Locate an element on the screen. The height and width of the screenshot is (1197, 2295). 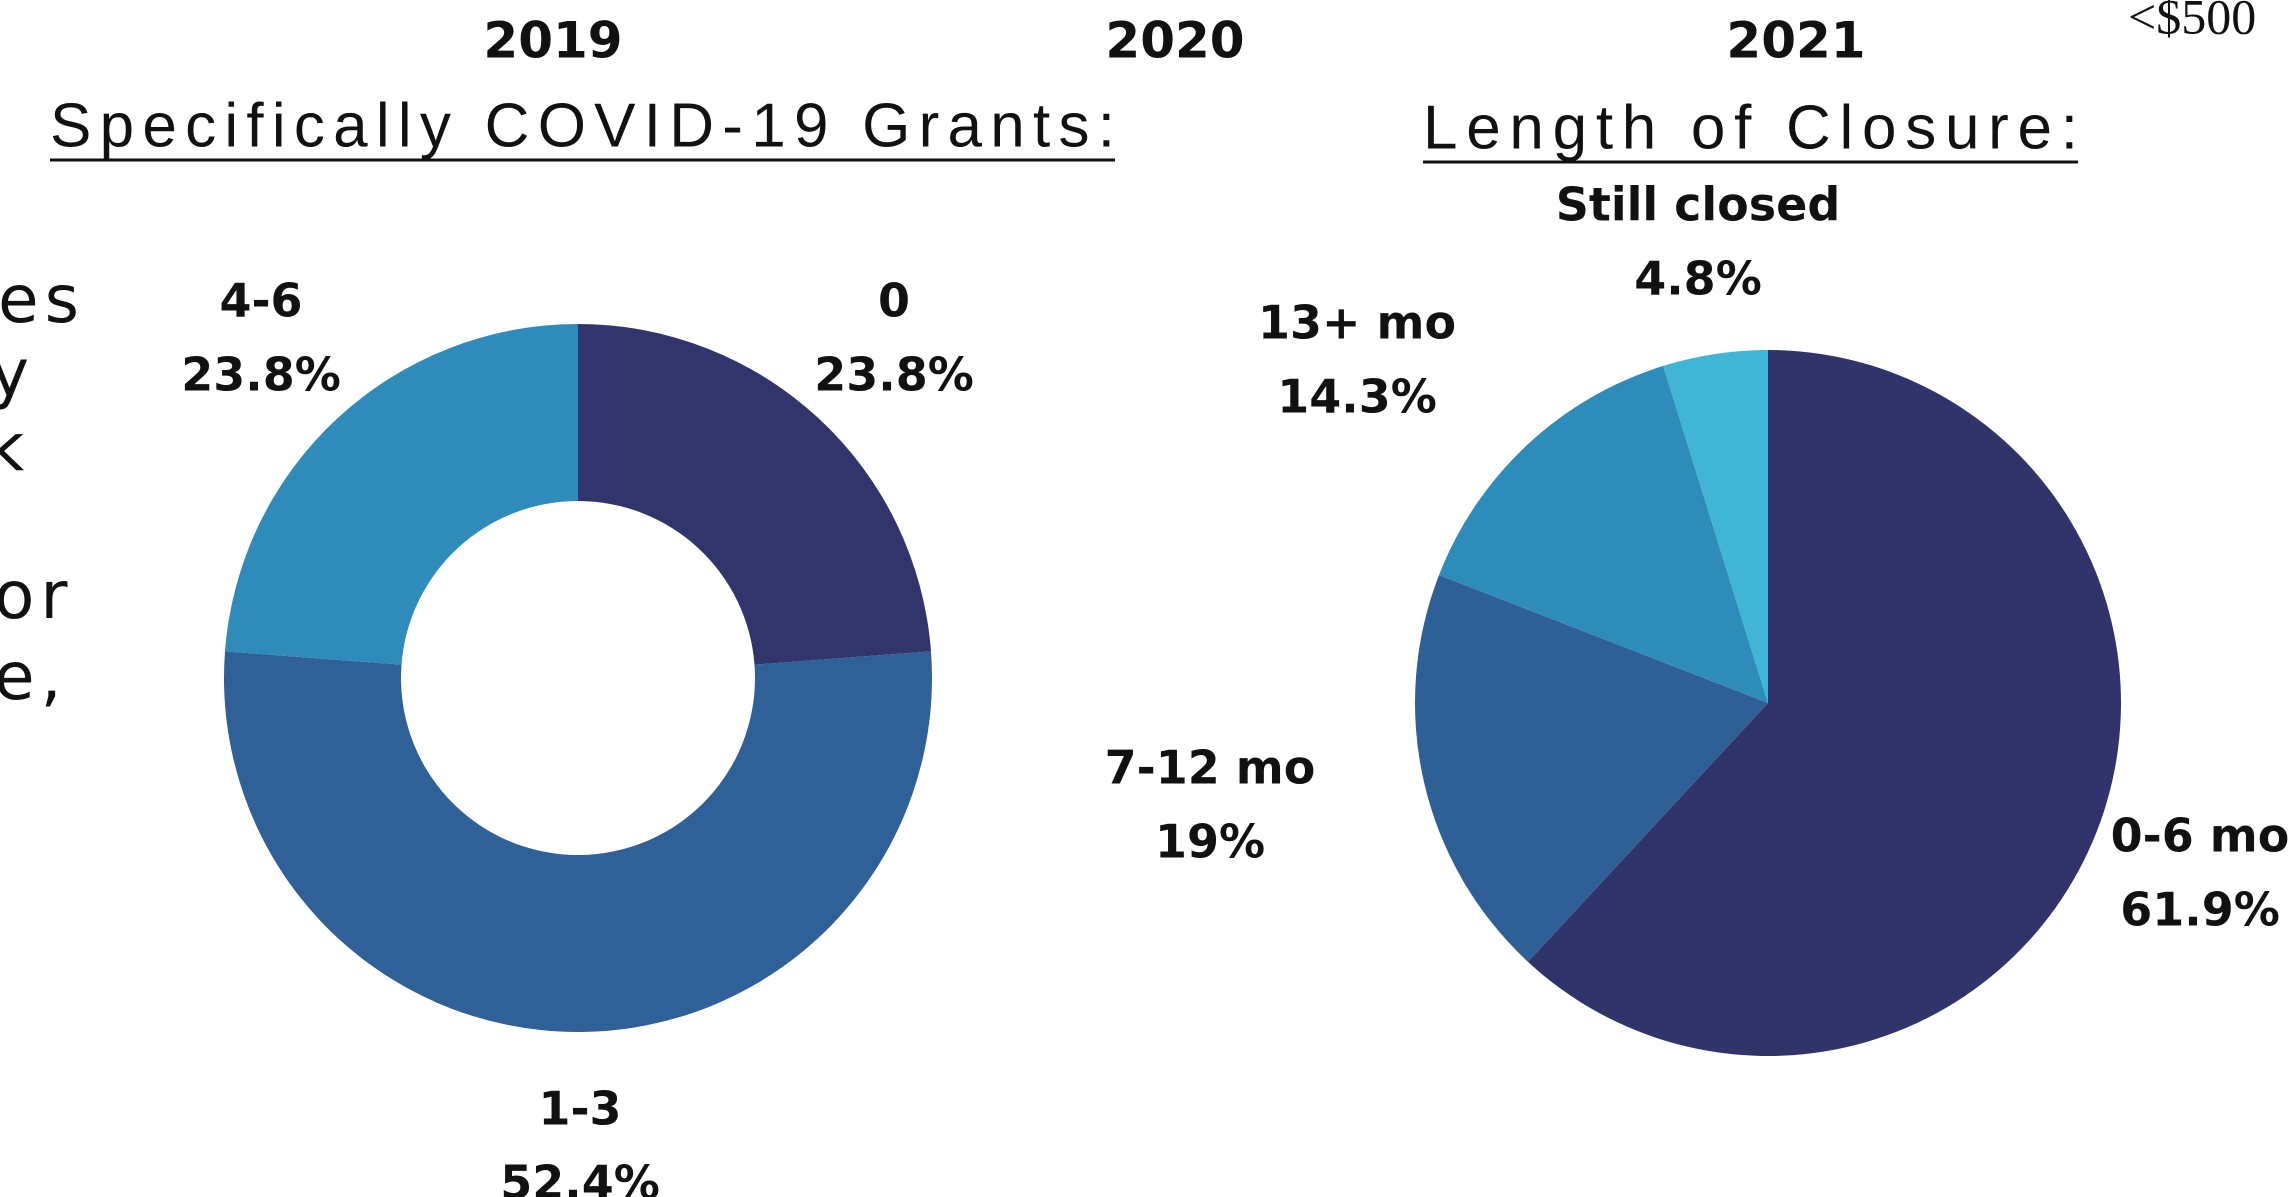
slice-value-label: 61.9% is located at coordinates (2200, 910).